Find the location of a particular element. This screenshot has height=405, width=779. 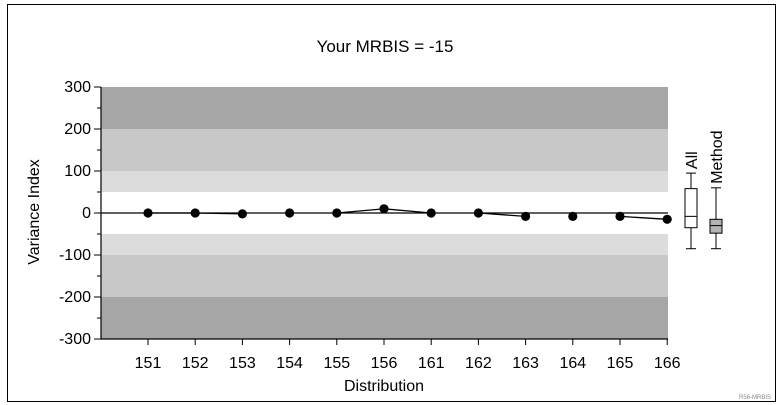

y-tick-label: -200 is located at coordinates (75, 297).